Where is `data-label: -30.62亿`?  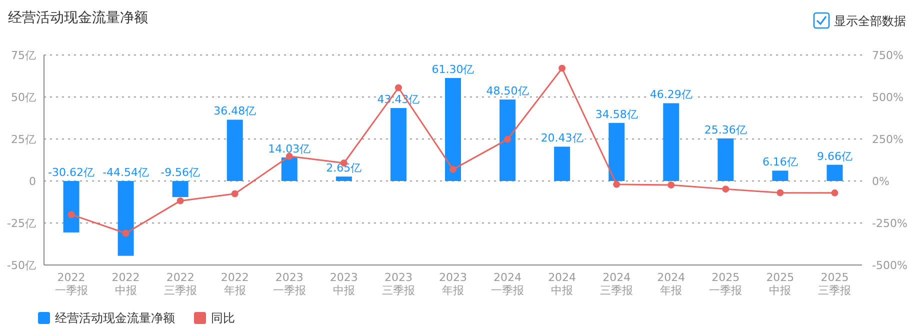 data-label: -30.62亿 is located at coordinates (71, 172).